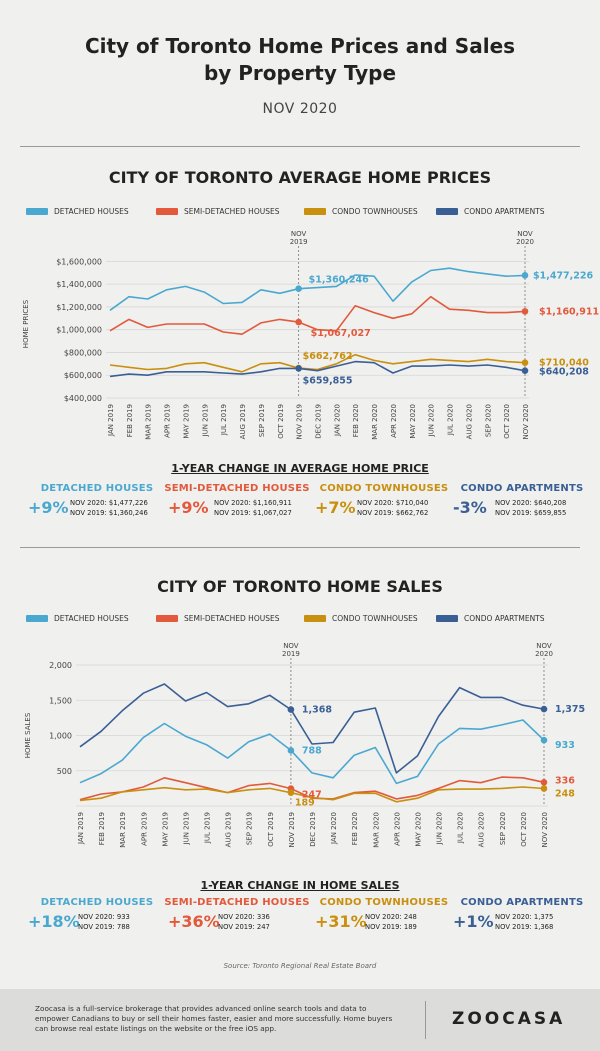  Describe the element at coordinates (507, 421) in the screenshot. I see `x-tick-label: OCT 2020` at that location.